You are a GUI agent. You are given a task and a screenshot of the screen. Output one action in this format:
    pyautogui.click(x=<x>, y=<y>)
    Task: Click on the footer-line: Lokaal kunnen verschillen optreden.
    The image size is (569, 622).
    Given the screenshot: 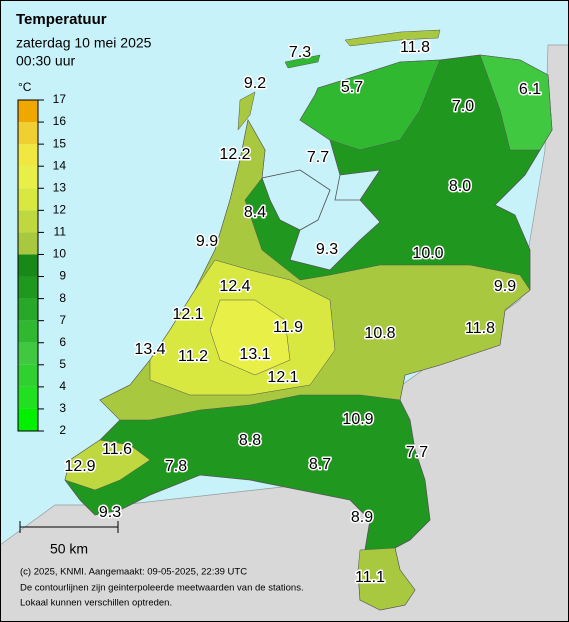 What is the action you would take?
    pyautogui.click(x=96, y=603)
    